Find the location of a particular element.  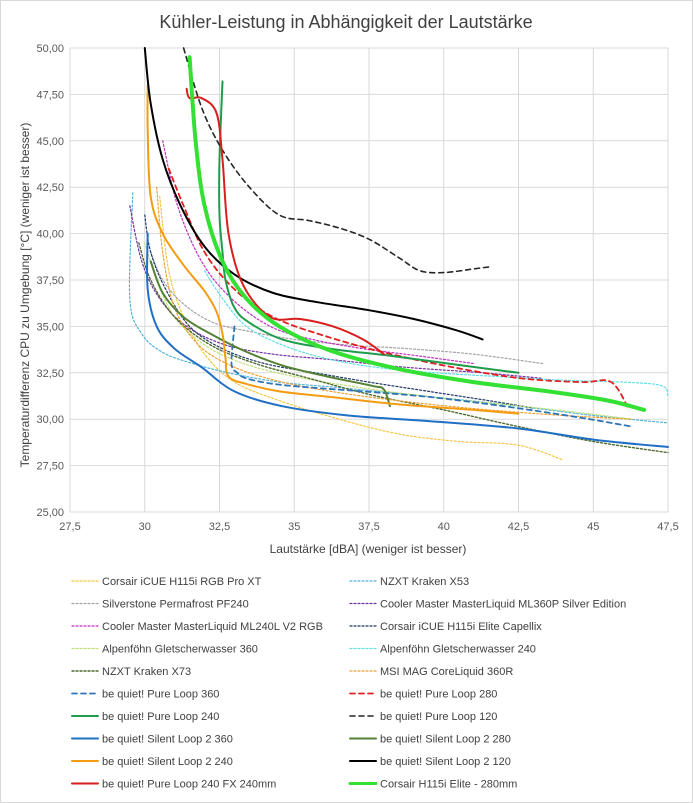

legend-label-10: MSI MAG CoreLiquid 360R is located at coordinates (446, 672).